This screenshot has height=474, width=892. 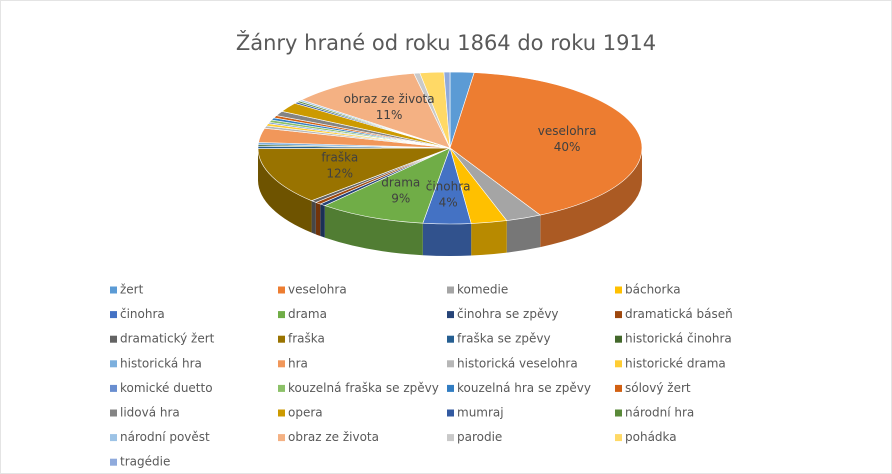 What do you see at coordinates (132, 290) in the screenshot?
I see `legend-label: žert` at bounding box center [132, 290].